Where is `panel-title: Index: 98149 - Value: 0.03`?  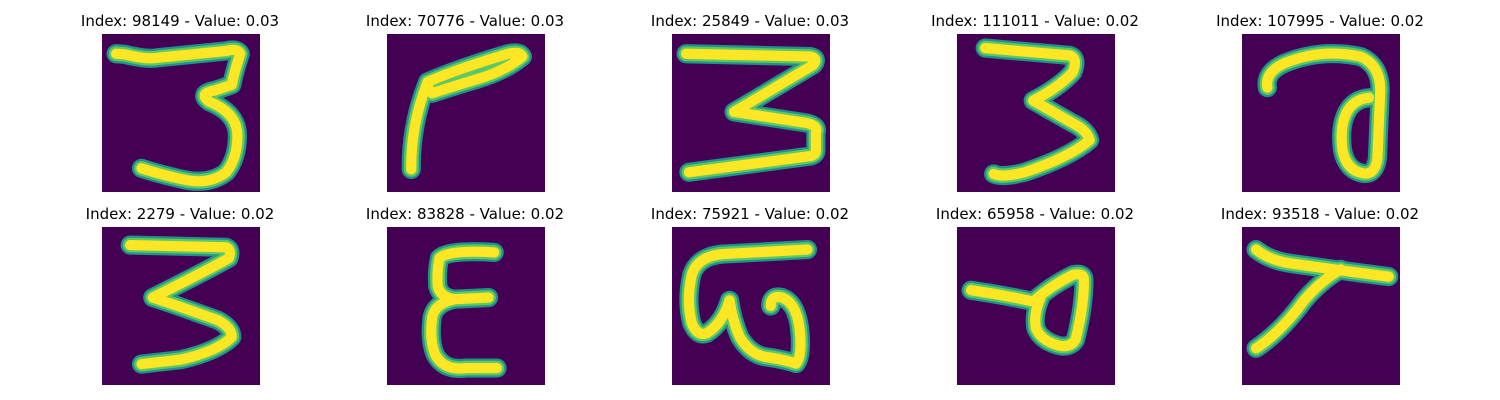 panel-title: Index: 98149 - Value: 0.03 is located at coordinates (180, 21).